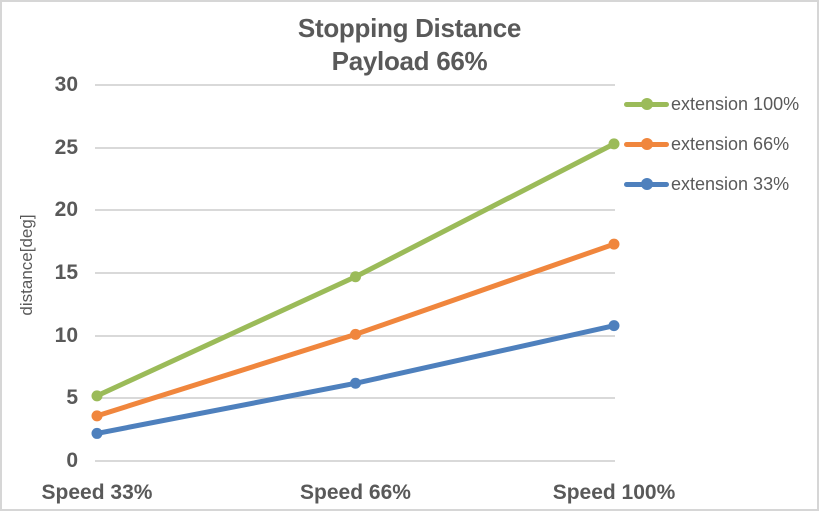 This screenshot has height=511, width=819. Describe the element at coordinates (66, 84) in the screenshot. I see `y-tick-label-30: 30` at that location.